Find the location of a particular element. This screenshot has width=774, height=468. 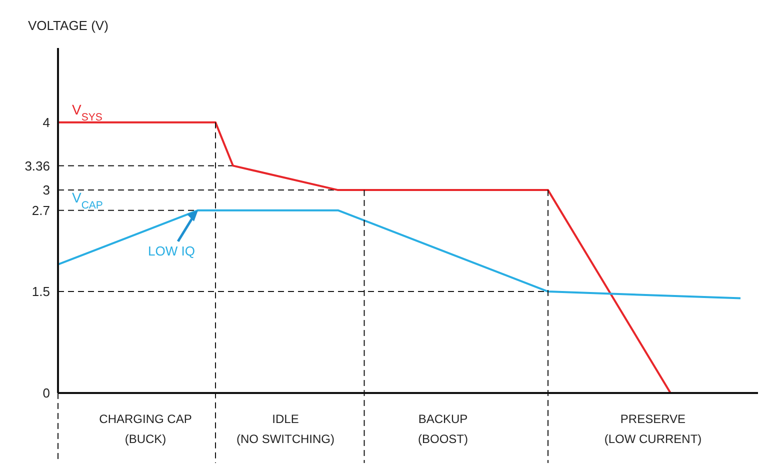

y-tick-label: 2.7 is located at coordinates (41, 210).